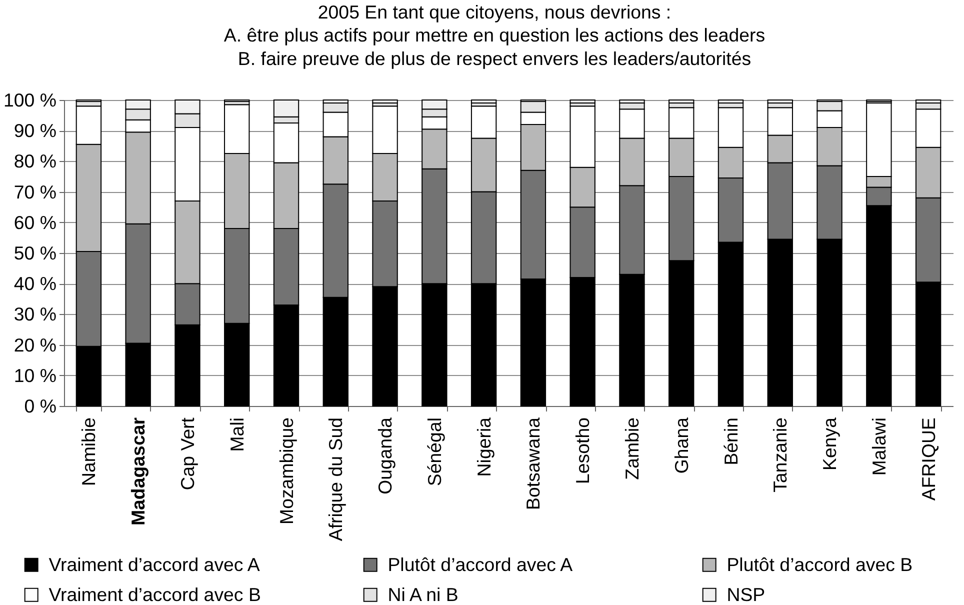  What do you see at coordinates (731, 442) in the screenshot?
I see `x-tick-label: Bénin` at bounding box center [731, 442].